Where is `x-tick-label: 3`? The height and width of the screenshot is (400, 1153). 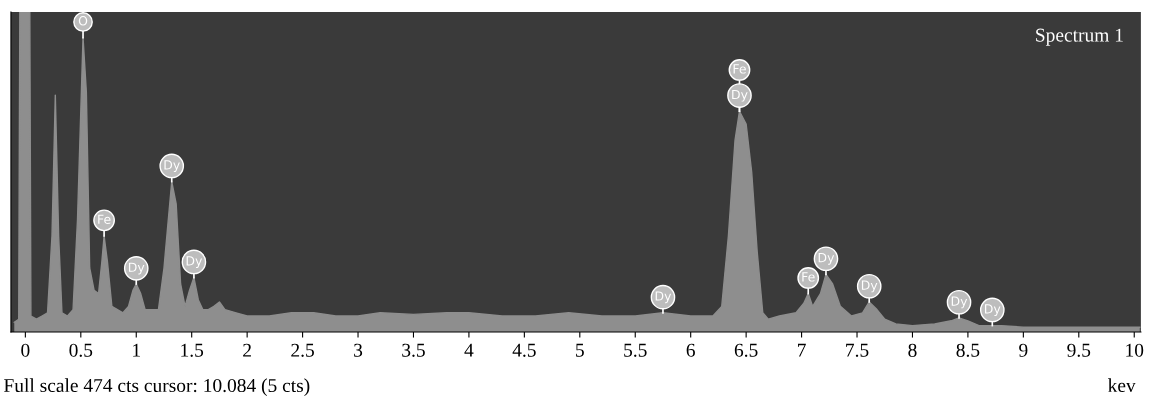
x-tick-label: 3 is located at coordinates (358, 350).